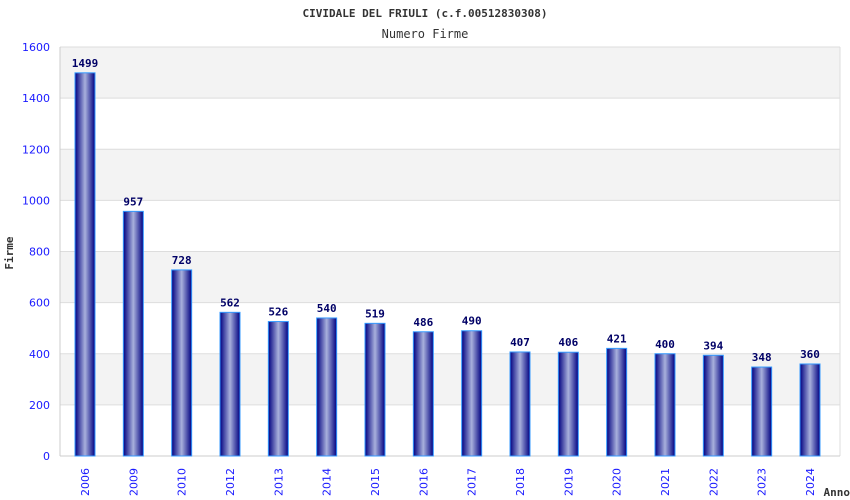 This screenshot has height=500, width=850. I want to click on chart-title: CIVIDALE DEL FRIULI (c.f.00512830308), so click(424, 13).